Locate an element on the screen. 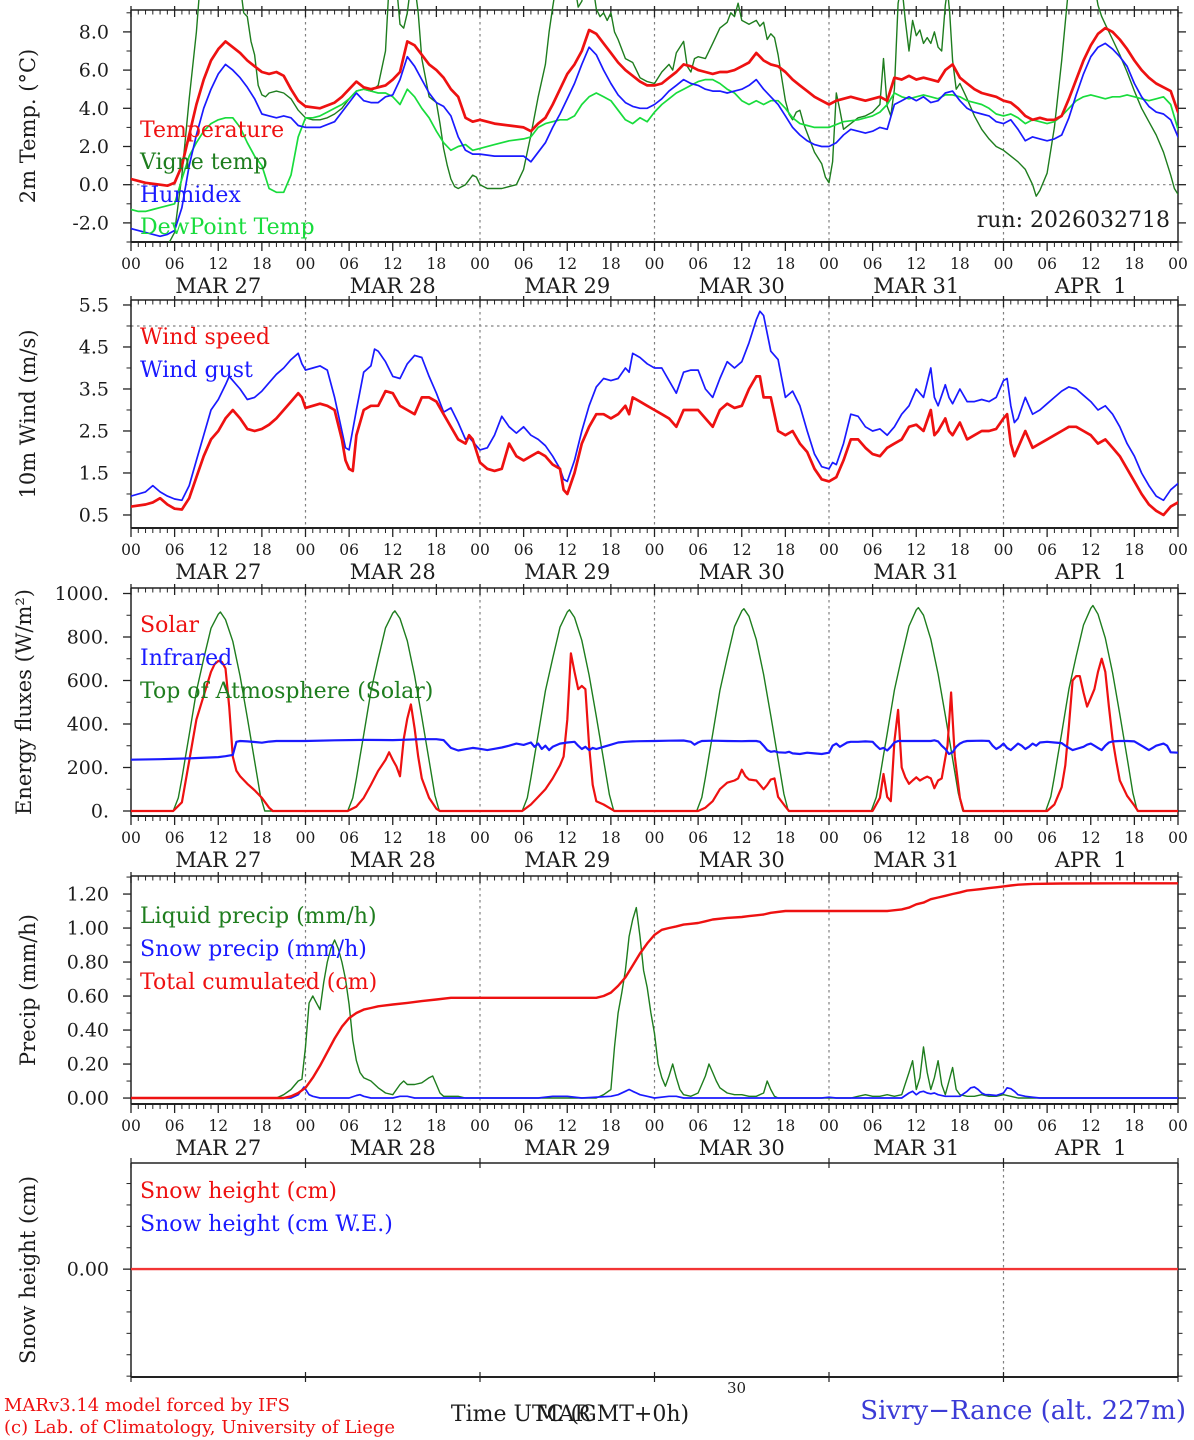 The width and height of the screenshot is (1194, 1440). legend-wind-gust: Wind gust is located at coordinates (196, 370).